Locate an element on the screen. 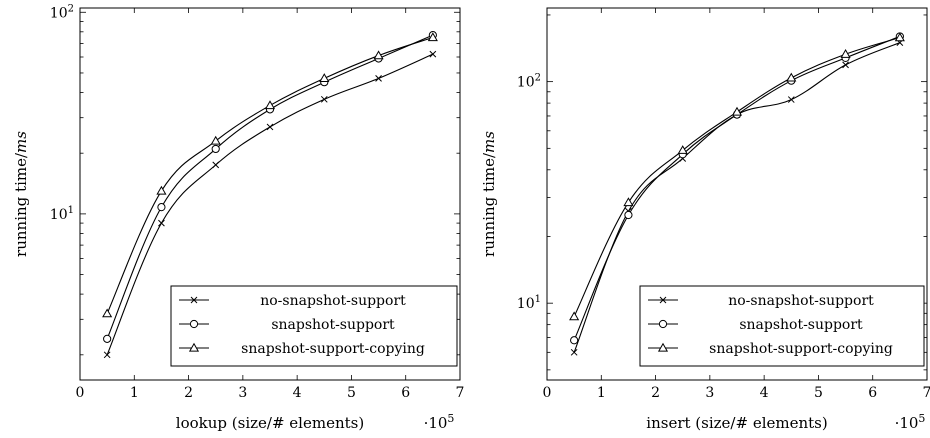  x-axis-label: insert (size/# elements) is located at coordinates (736, 423).